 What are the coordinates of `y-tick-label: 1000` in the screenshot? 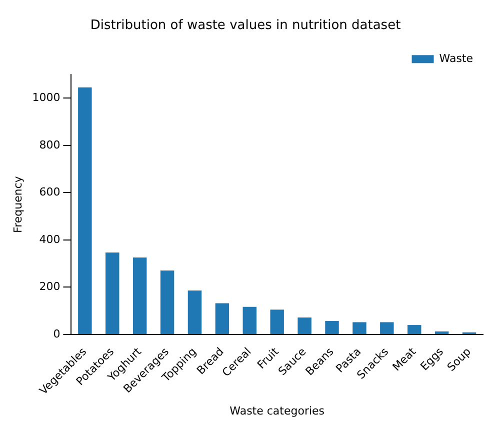 It's located at (46, 97).